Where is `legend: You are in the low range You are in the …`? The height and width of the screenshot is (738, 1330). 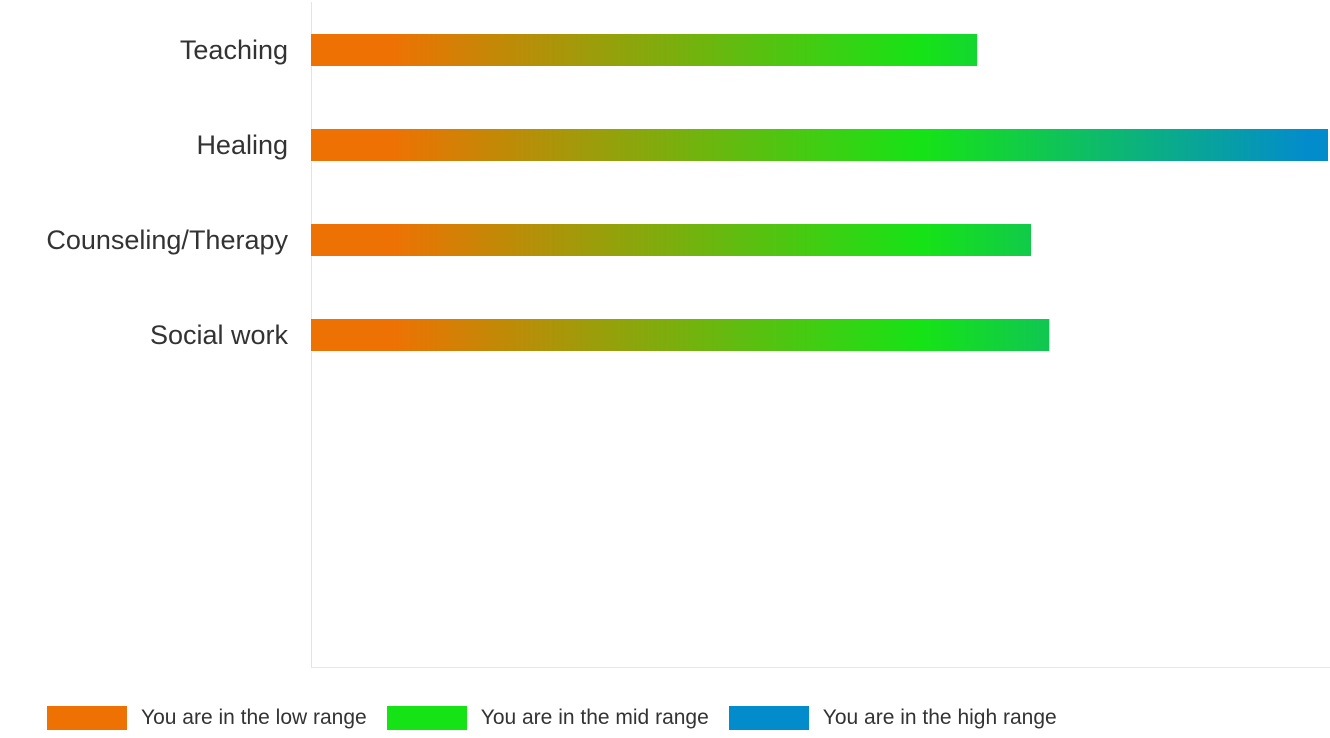
legend: You are in the low range You are in the … is located at coordinates (562, 718).